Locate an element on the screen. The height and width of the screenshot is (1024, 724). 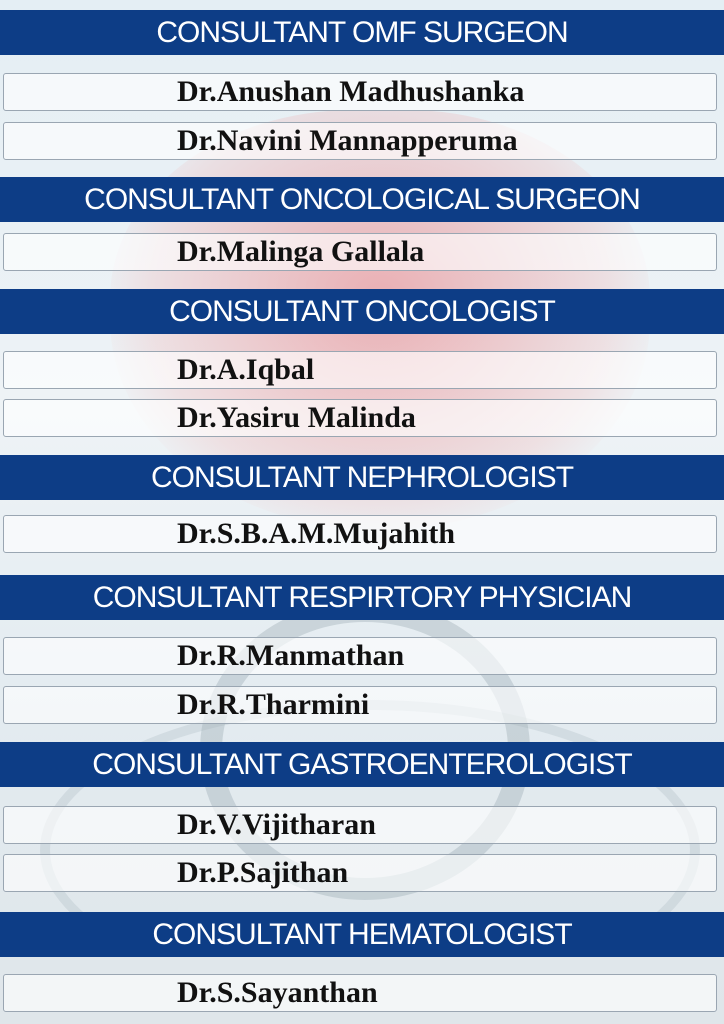
section-title: CONSULTANT OMF SURGEON is located at coordinates (362, 32).